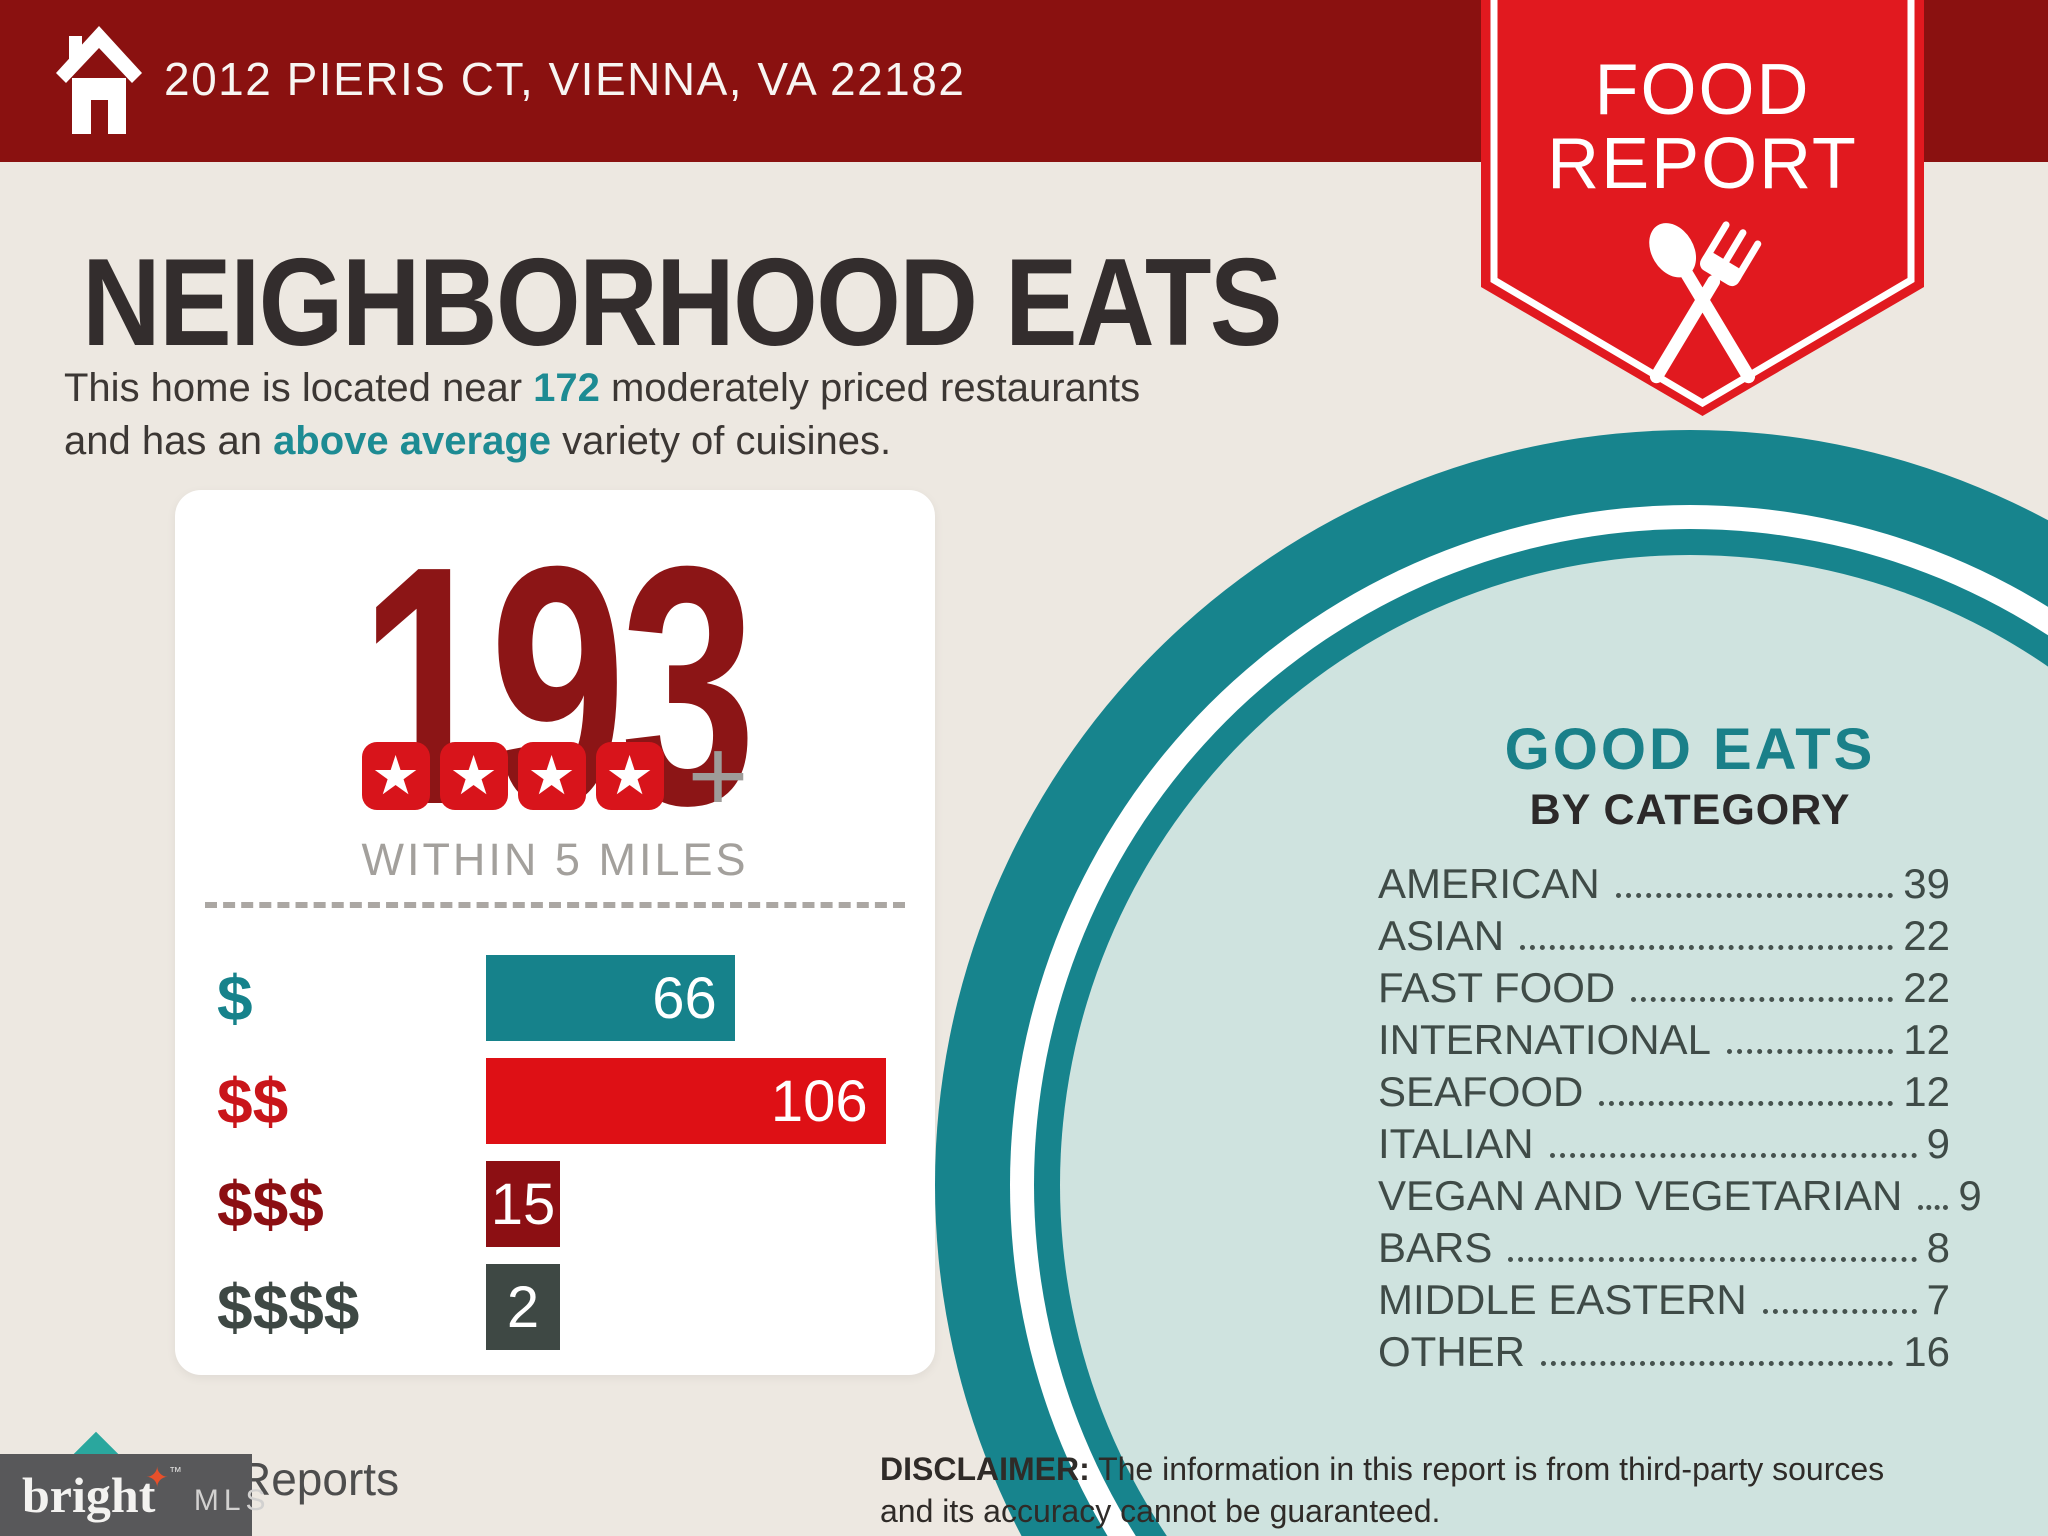 This screenshot has width=2048, height=1536. What do you see at coordinates (1481, 1091) in the screenshot?
I see `category-name: SEAFOOD` at bounding box center [1481, 1091].